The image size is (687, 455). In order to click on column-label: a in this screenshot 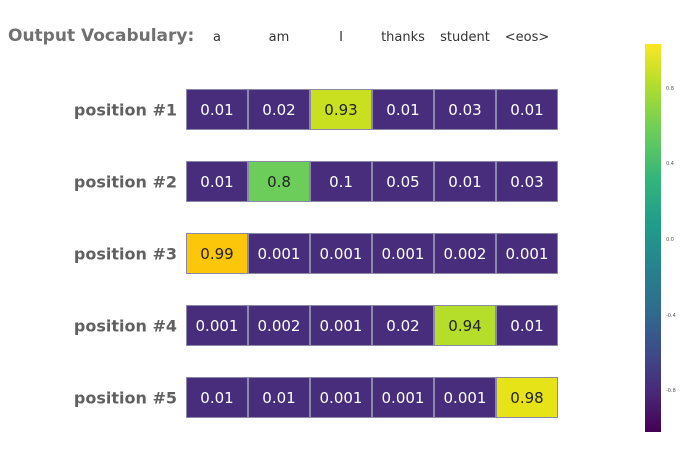, I will do `click(217, 37)`.